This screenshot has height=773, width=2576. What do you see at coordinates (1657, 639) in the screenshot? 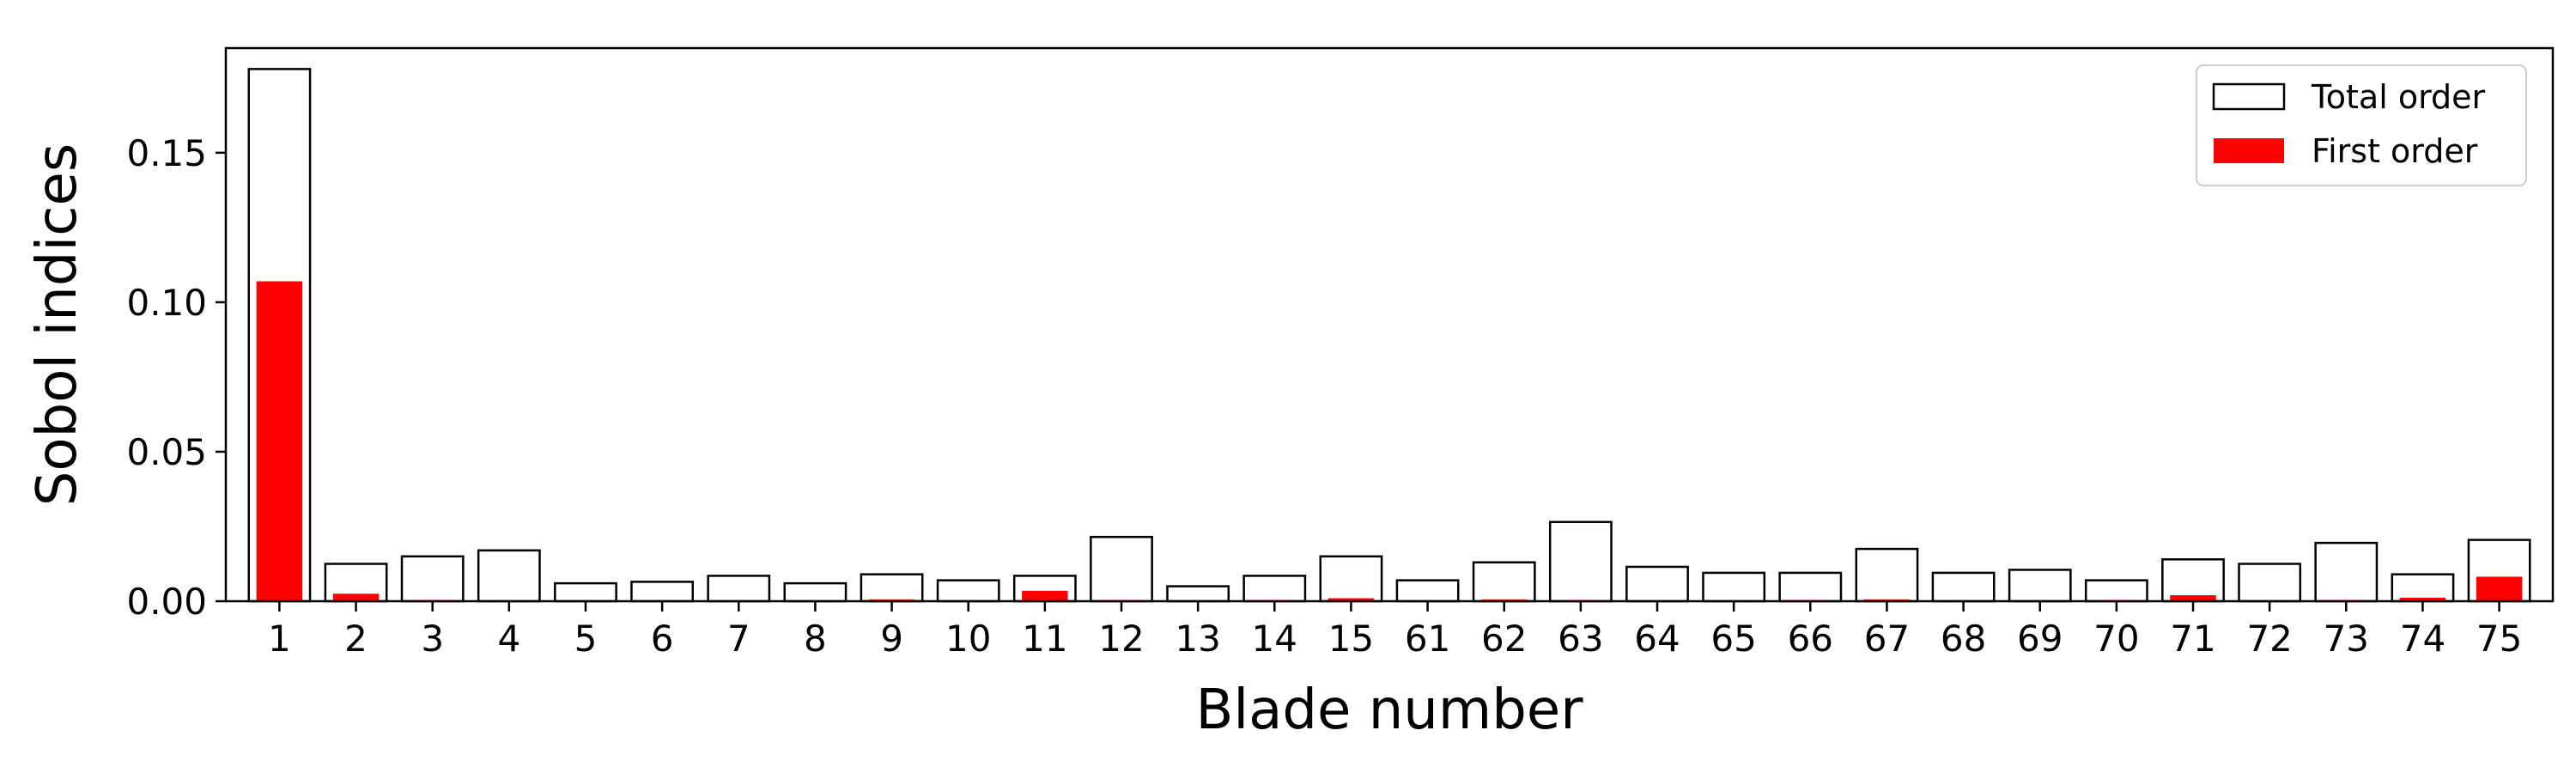
I see `x-tick-label: 64` at bounding box center [1657, 639].